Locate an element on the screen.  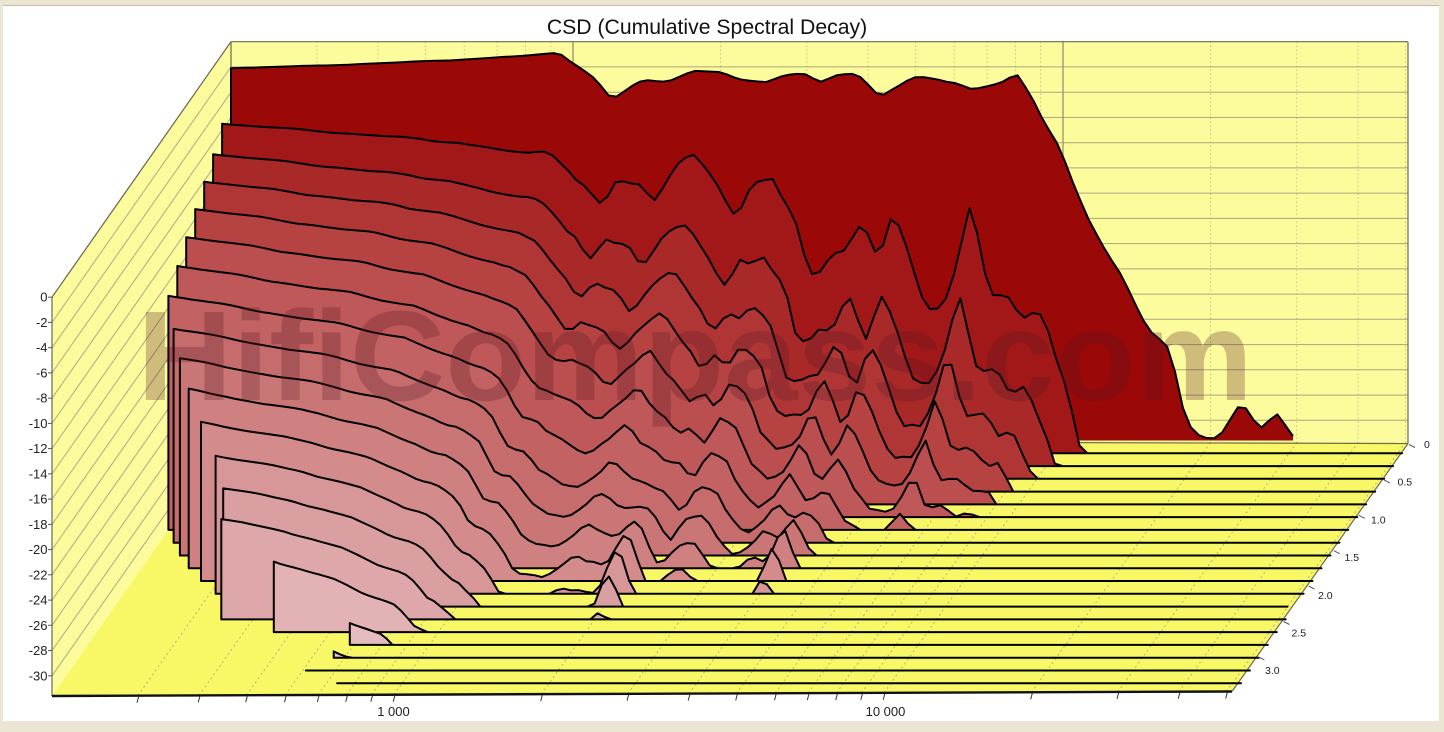
svg-text: -22 is located at coordinates (38, 574).